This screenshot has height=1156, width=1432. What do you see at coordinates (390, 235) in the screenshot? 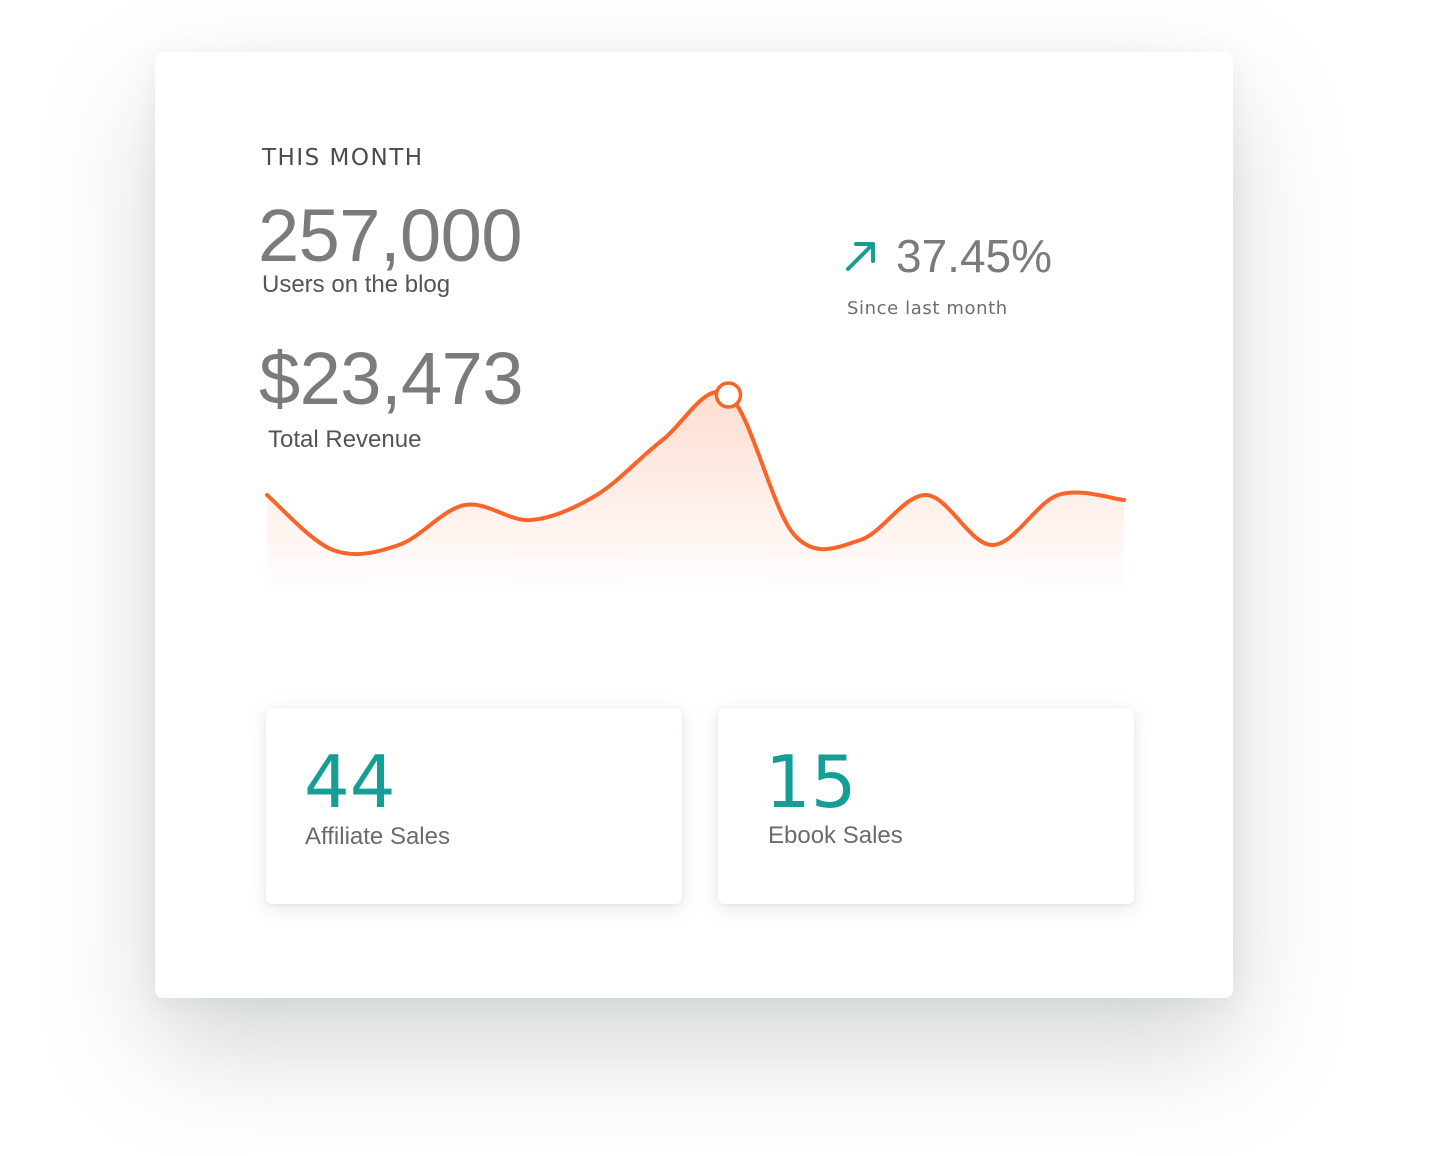
I see `users-value: 257,000` at bounding box center [390, 235].